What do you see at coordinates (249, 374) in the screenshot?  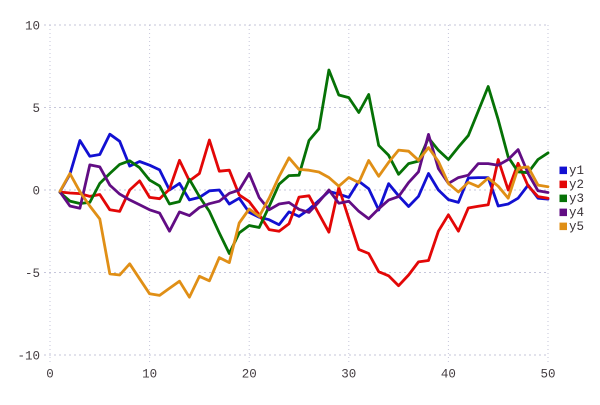 I see `svg-text: 20` at bounding box center [249, 374].